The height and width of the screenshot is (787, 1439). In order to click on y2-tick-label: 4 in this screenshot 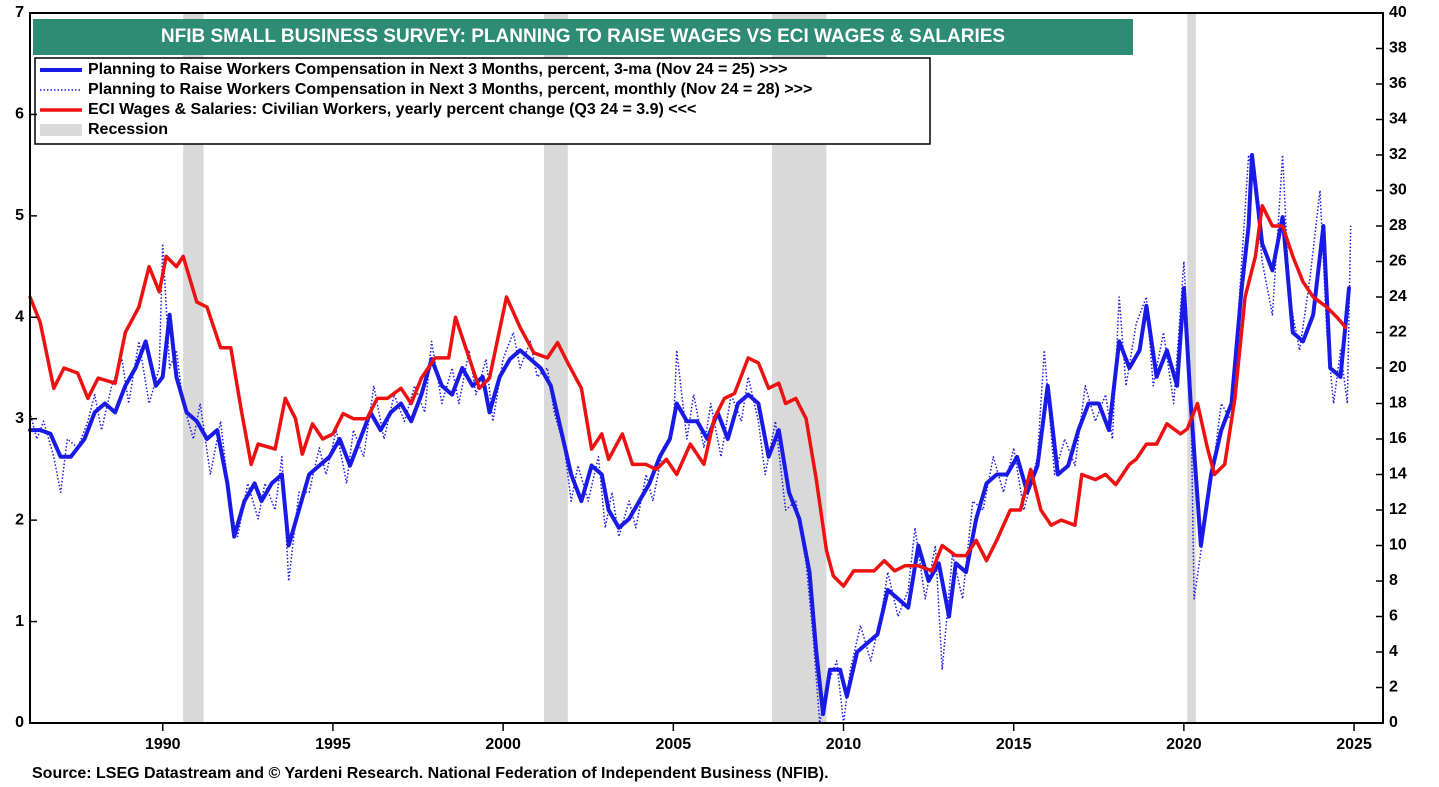, I will do `click(1393, 651)`.